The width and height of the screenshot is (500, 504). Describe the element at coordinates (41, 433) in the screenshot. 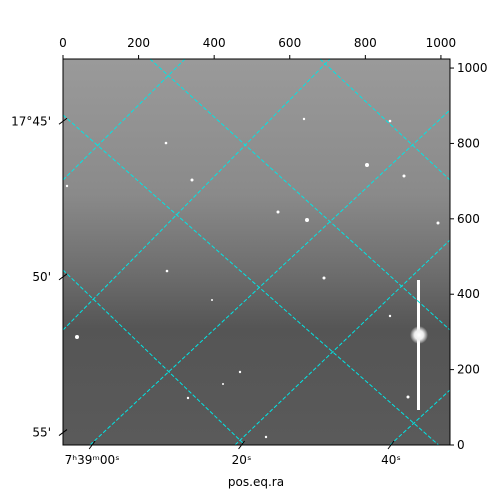

I see `dec-tick-label: 55'` at that location.